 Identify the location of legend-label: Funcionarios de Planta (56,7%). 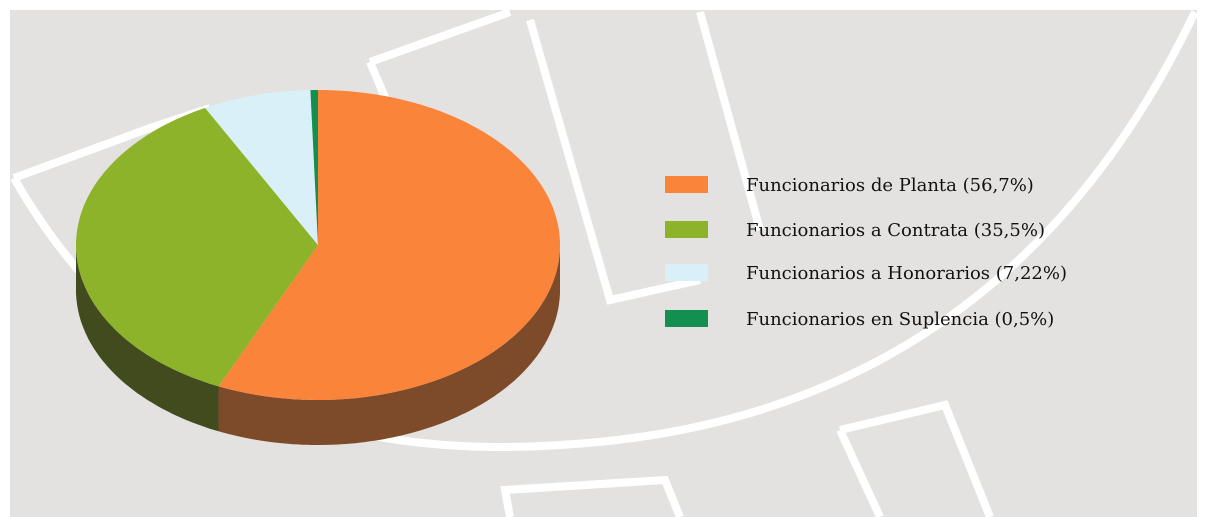
(890, 185).